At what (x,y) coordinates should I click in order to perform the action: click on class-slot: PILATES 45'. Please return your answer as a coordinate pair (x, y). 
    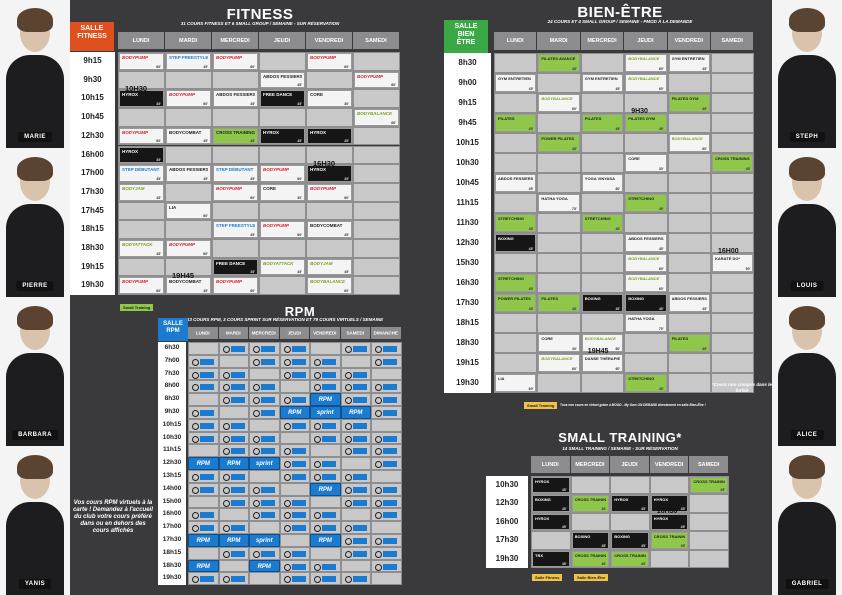
    Looking at the image, I should click on (602, 123).